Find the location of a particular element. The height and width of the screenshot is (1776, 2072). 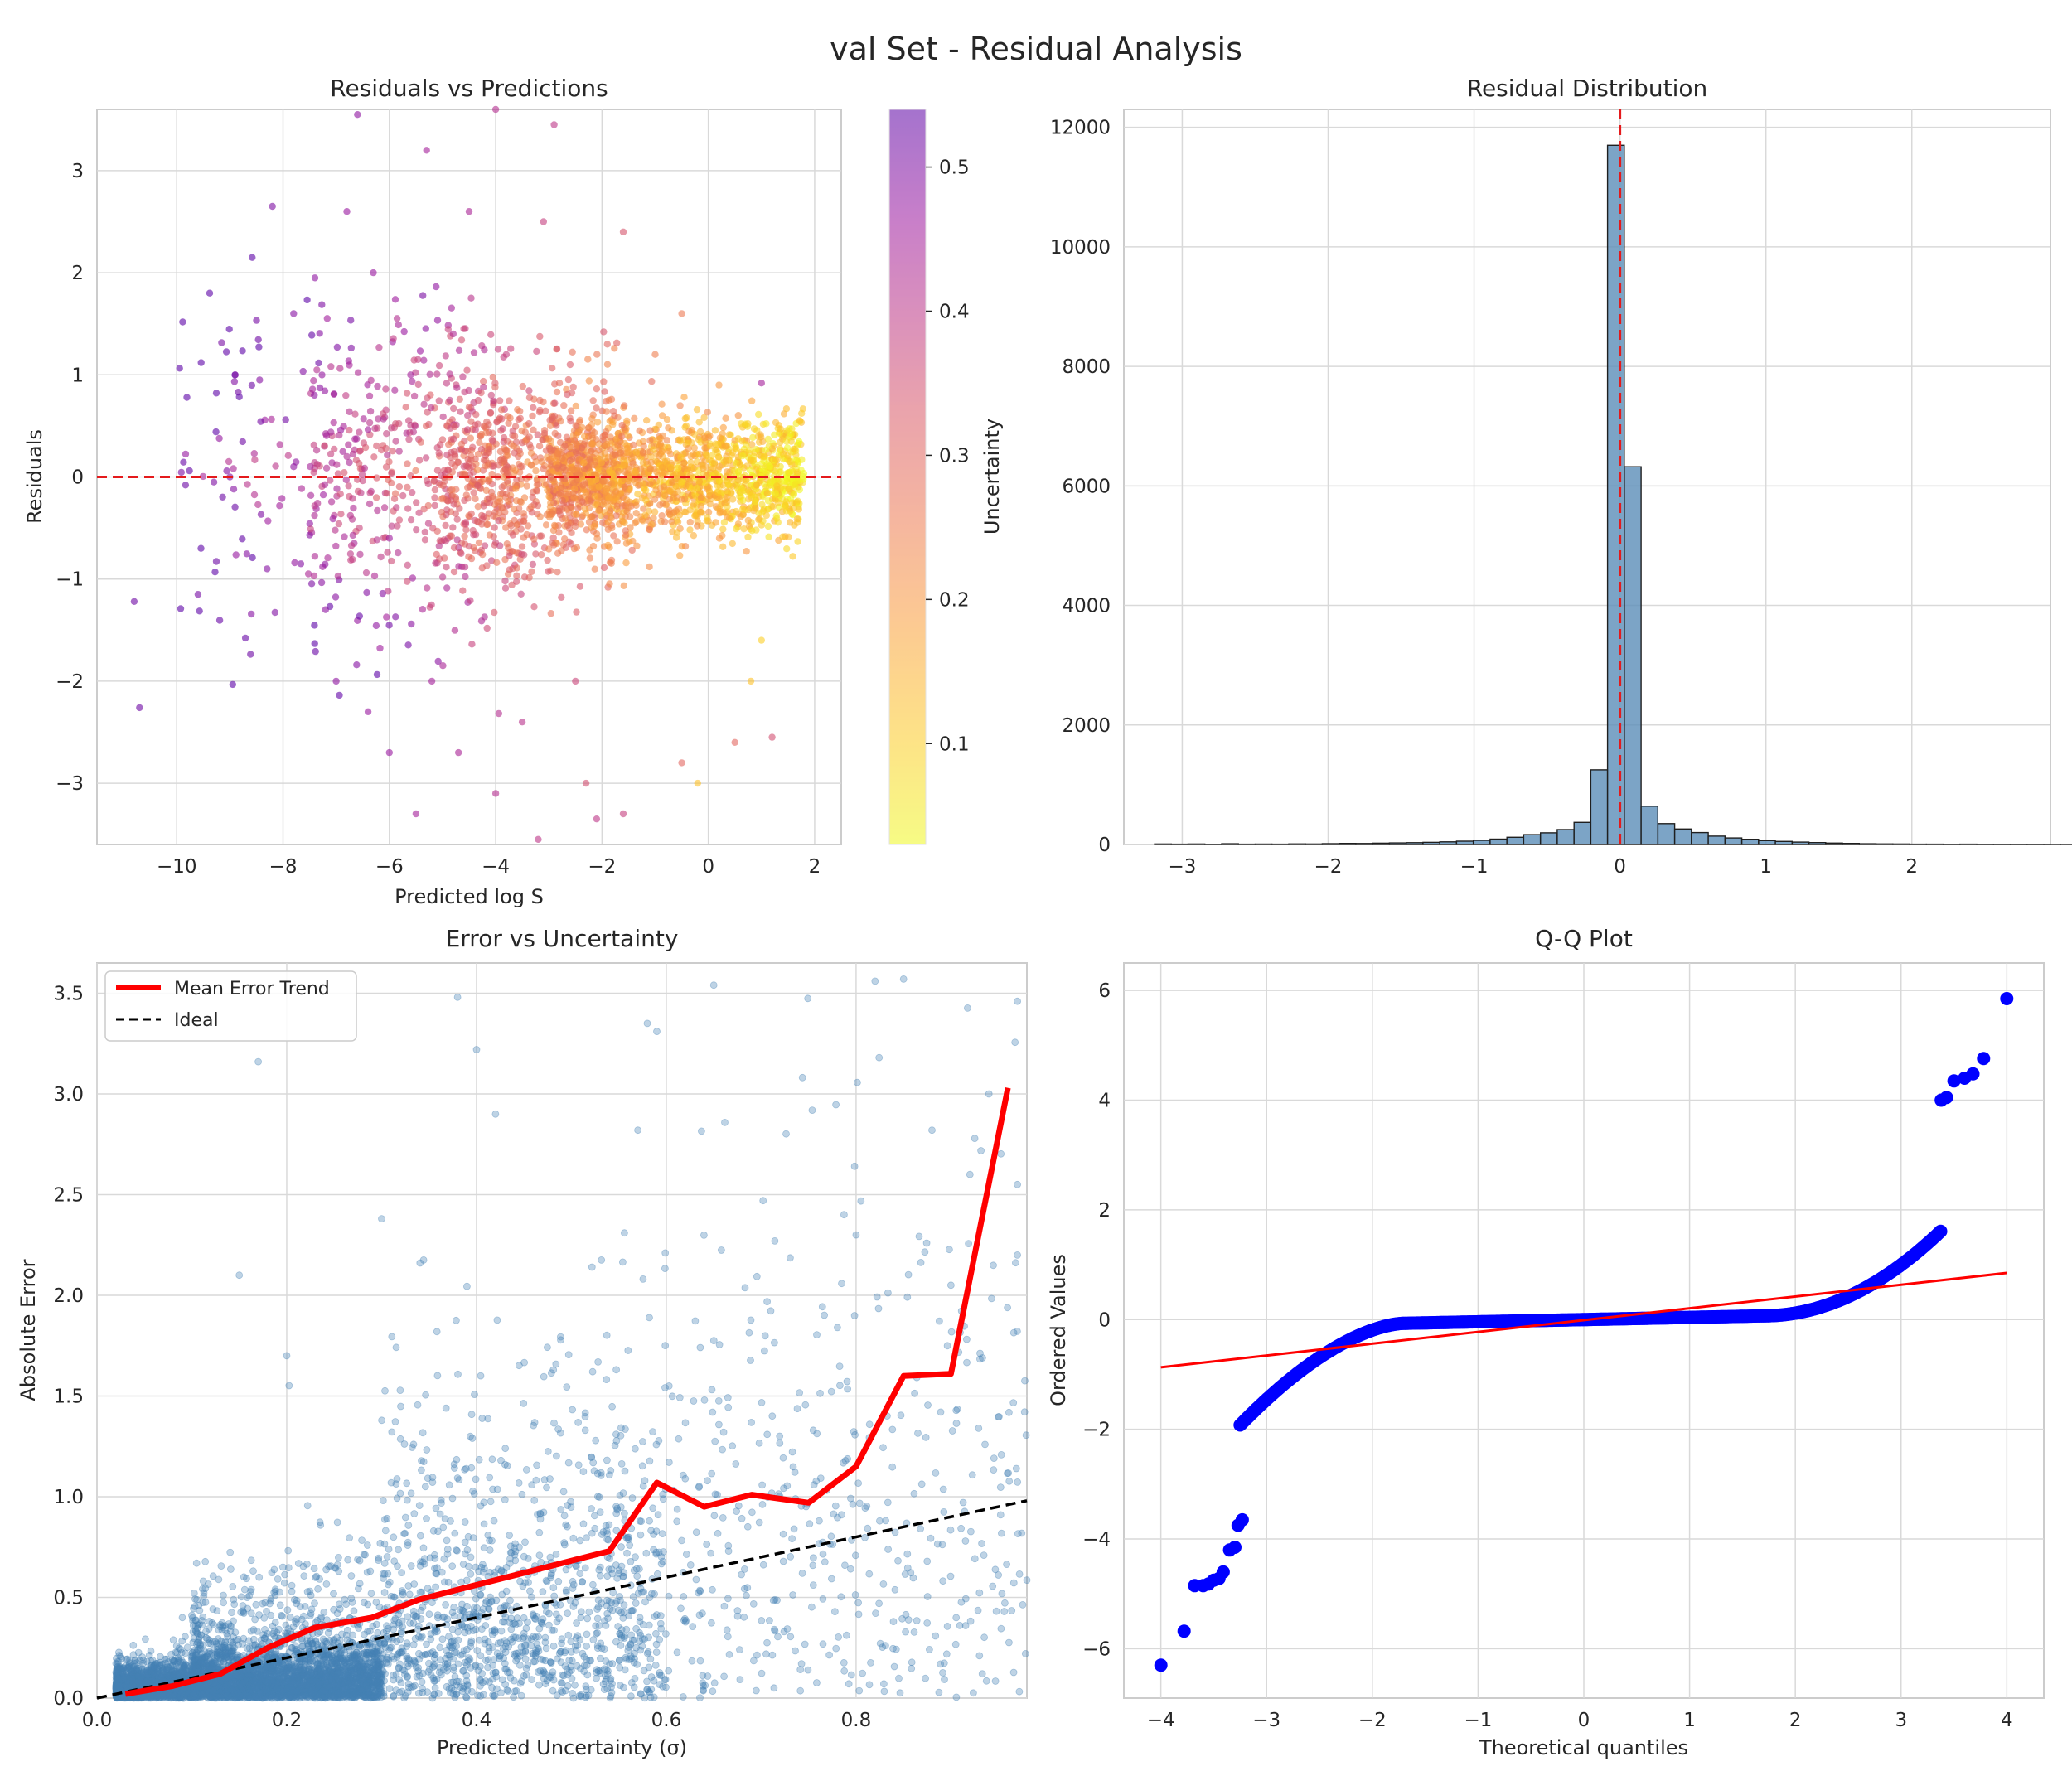

x-tick-label: 2 is located at coordinates (1911, 867).